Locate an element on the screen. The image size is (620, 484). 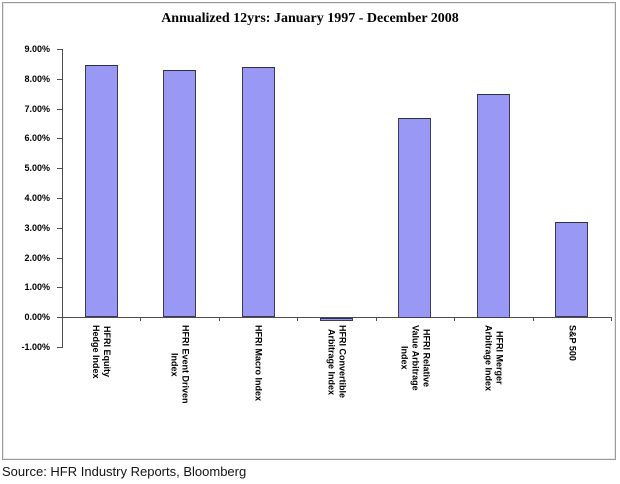
category-label-line: HFRI Convertible is located at coordinates (342, 362).